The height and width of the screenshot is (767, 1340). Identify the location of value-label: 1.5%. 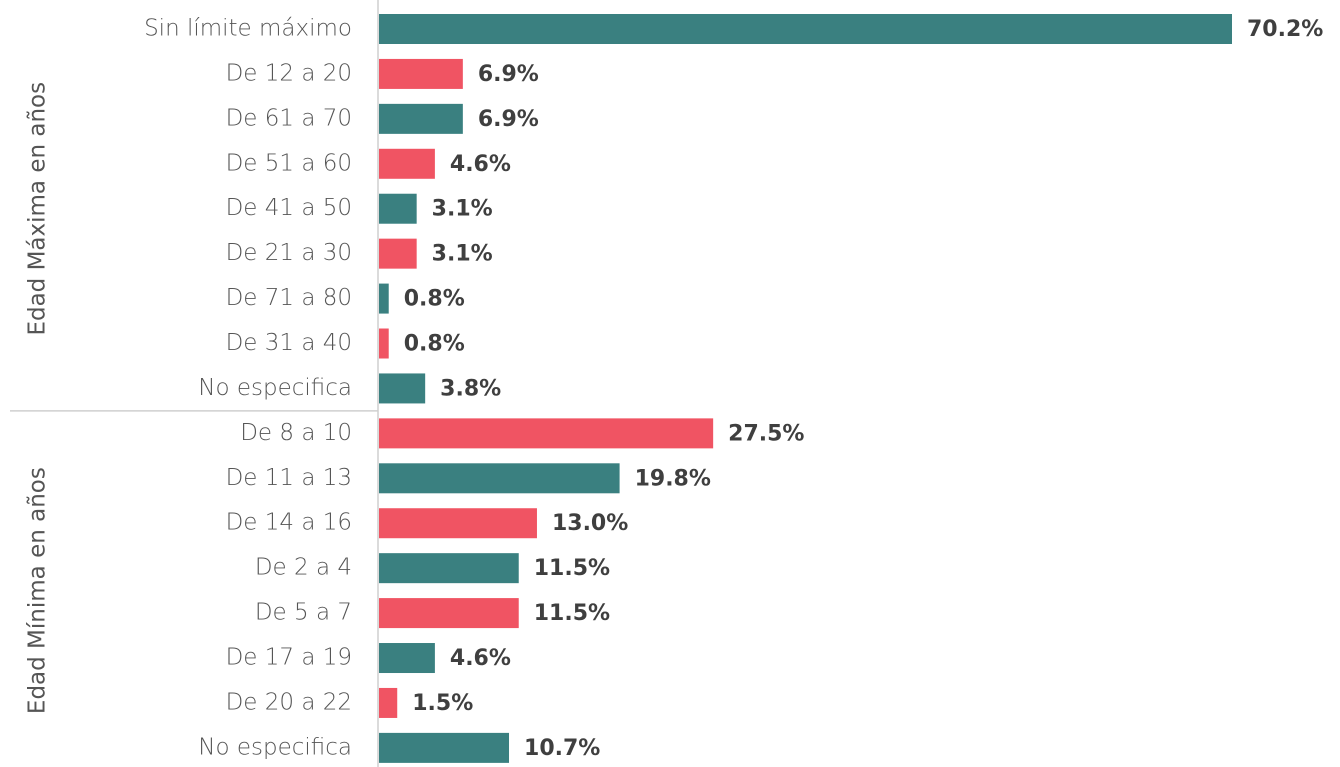
(442, 703).